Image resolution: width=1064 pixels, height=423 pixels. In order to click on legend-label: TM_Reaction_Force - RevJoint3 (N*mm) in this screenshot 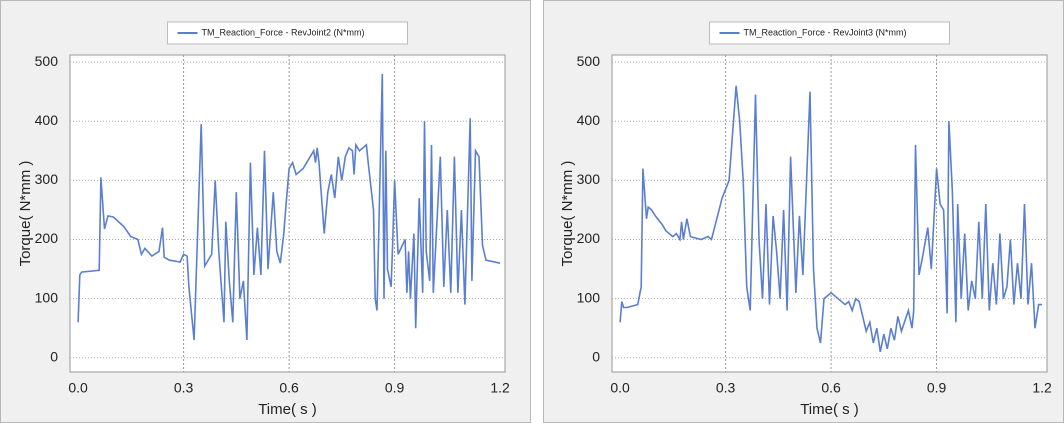, I will do `click(825, 32)`.